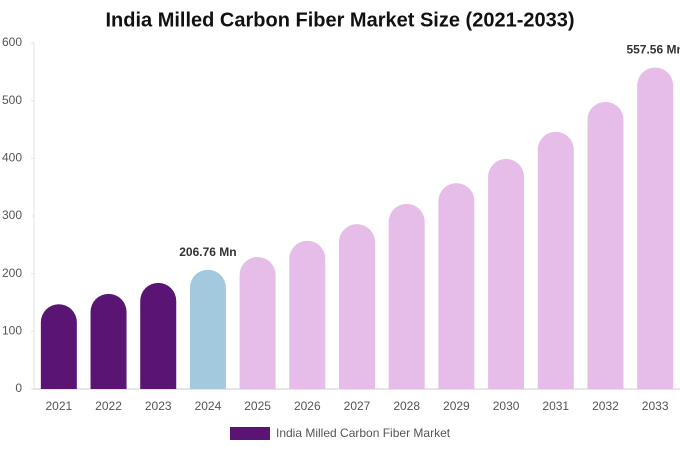 The image size is (680, 450). I want to click on x-tick-label: 2028, so click(406, 406).